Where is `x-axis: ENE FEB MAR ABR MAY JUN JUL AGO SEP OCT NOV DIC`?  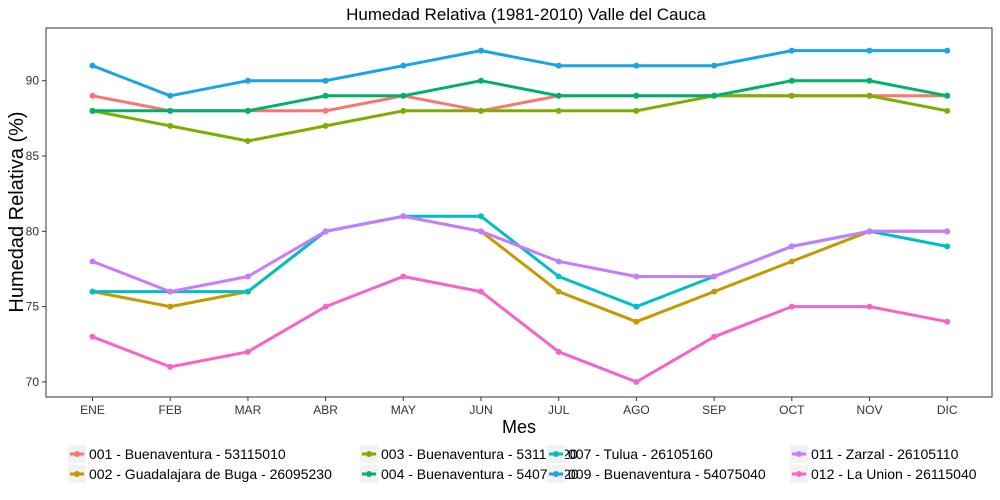 x-axis: ENE FEB MAR ABR MAY JUN JUL AGO SEP OCT NOV DIC is located at coordinates (519, 407).